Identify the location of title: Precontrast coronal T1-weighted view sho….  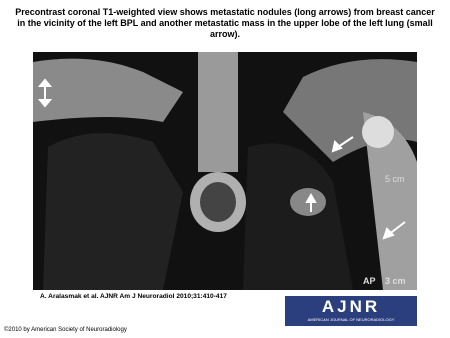
(225, 23).